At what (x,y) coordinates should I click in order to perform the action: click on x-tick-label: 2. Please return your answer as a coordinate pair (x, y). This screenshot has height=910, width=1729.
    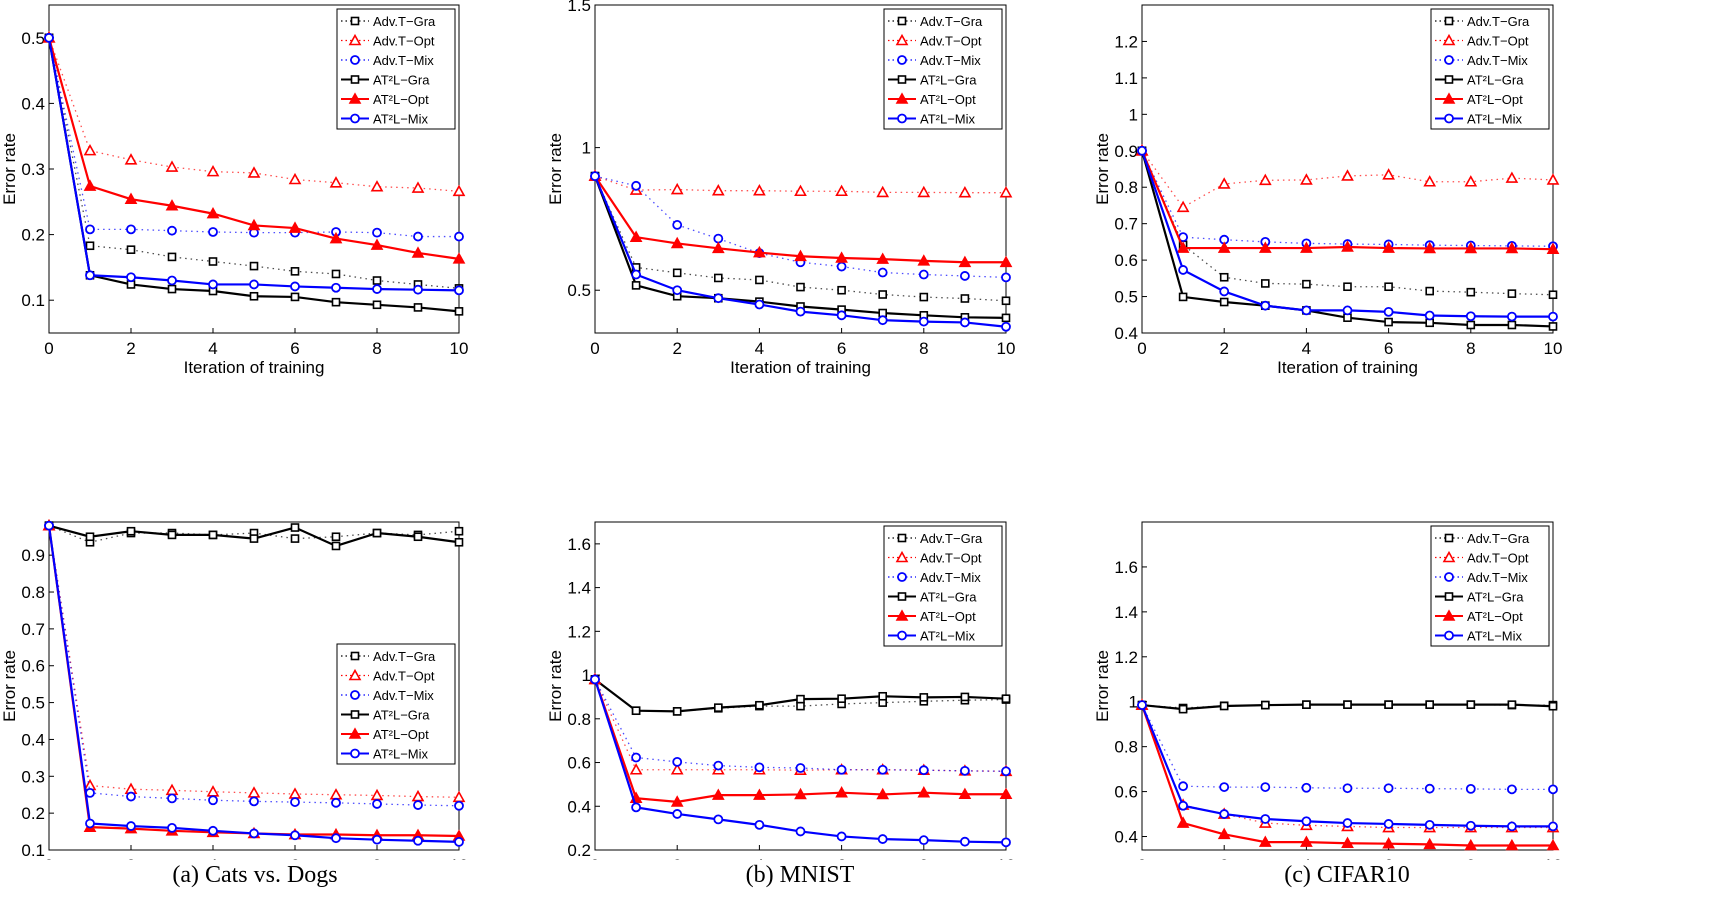
    Looking at the image, I should click on (1223, 348).